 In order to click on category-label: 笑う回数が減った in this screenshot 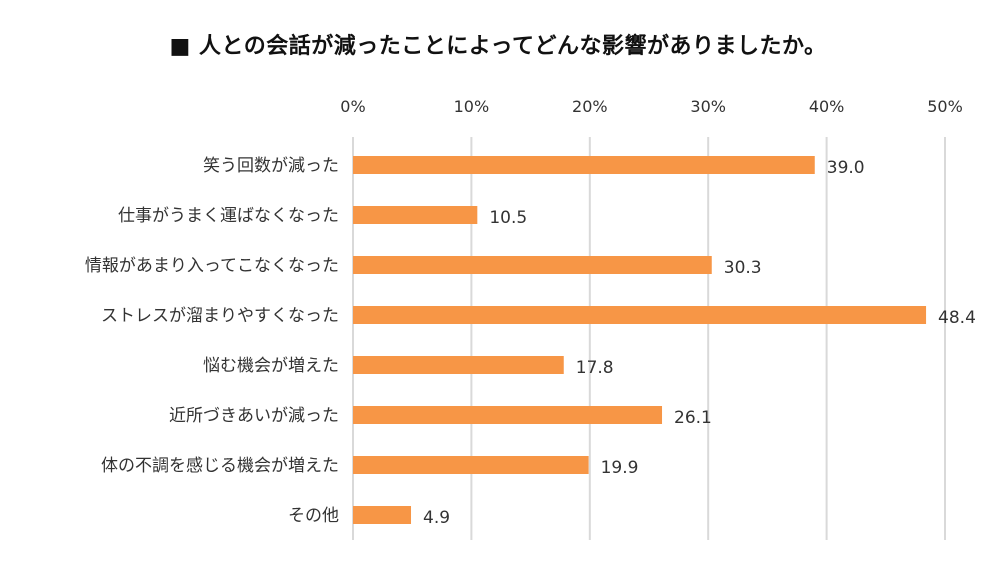, I will do `click(271, 166)`.